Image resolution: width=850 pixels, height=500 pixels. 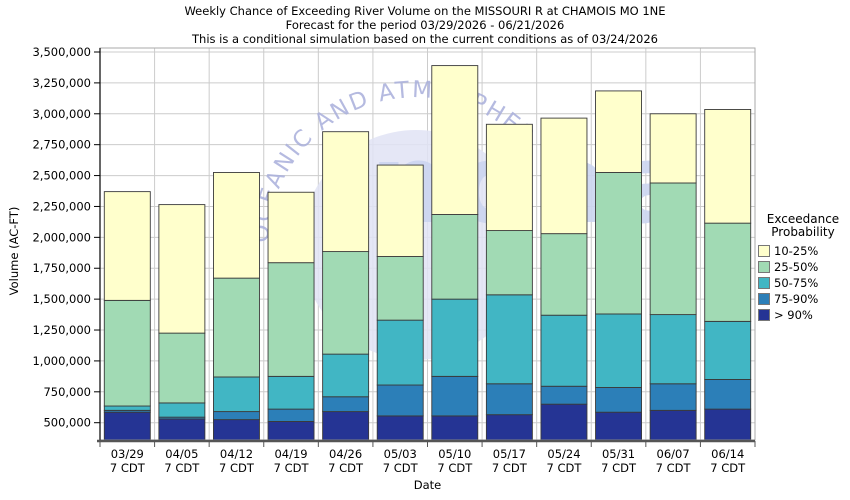 What do you see at coordinates (345, 454) in the screenshot?
I see `x-tick-label-date: 04/26` at bounding box center [345, 454].